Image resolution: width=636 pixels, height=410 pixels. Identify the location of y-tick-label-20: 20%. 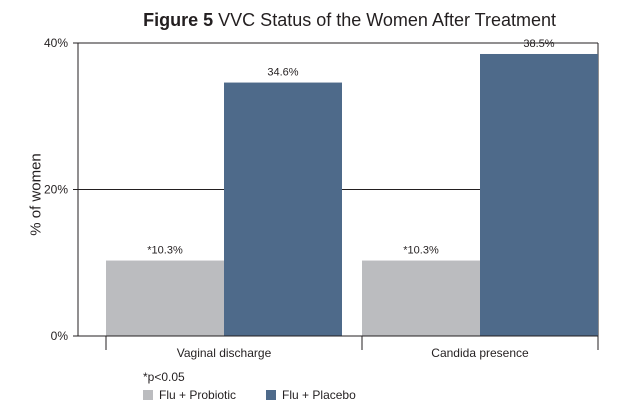
(56, 190).